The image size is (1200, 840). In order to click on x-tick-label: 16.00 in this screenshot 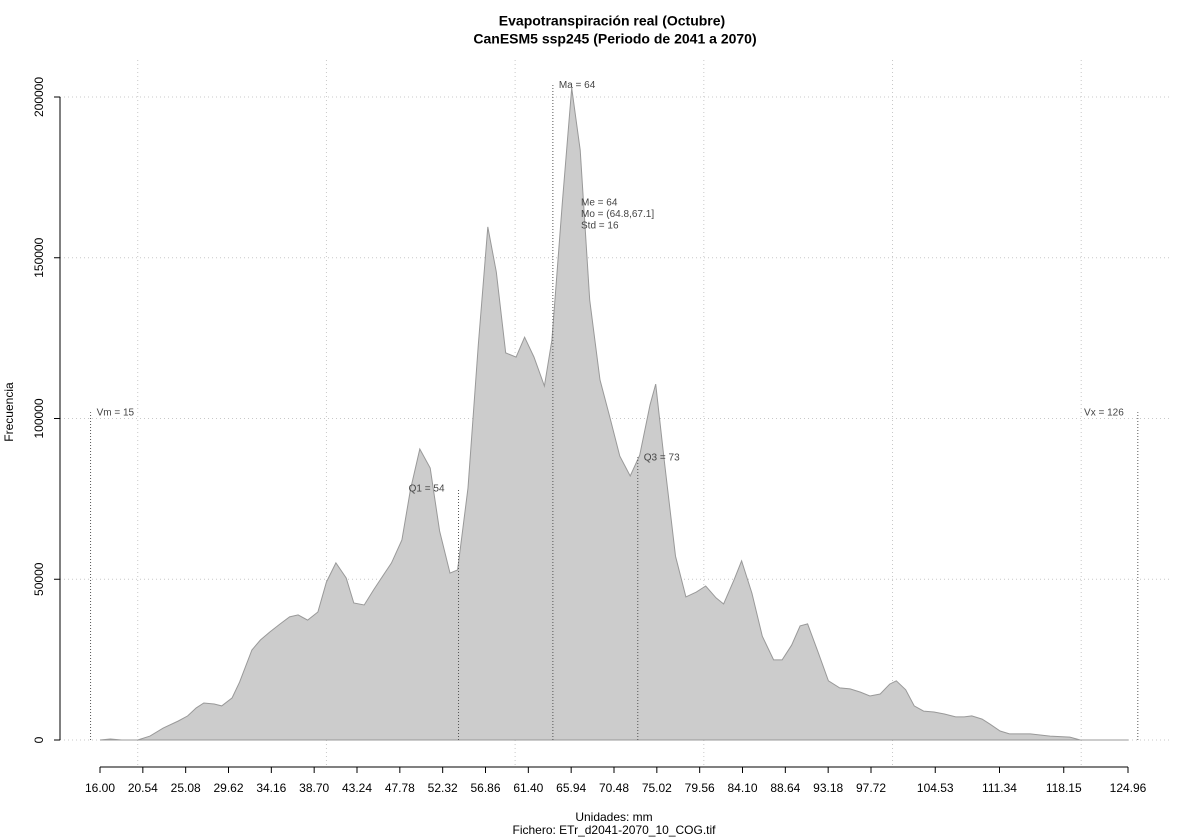, I will do `click(100, 788)`.